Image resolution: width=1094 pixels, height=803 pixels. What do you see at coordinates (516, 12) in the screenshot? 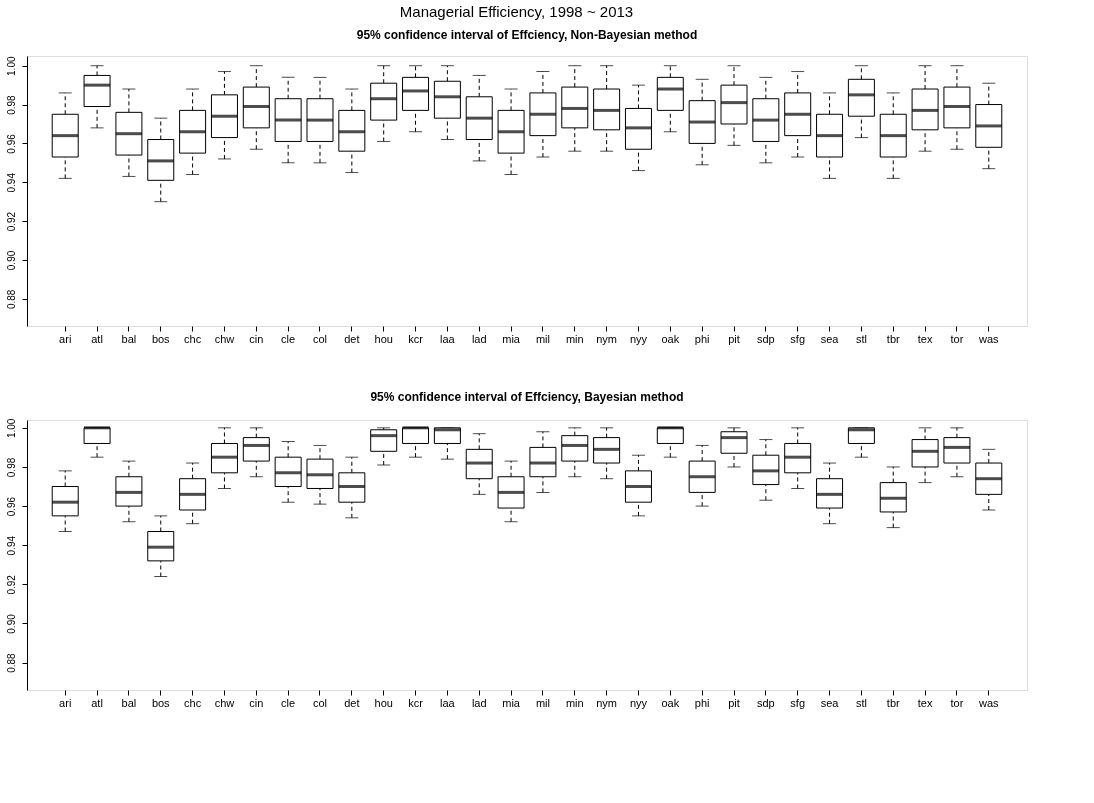
I see `chart-title: Managerial Efficiency, 1998 ~ 2013` at bounding box center [516, 12].